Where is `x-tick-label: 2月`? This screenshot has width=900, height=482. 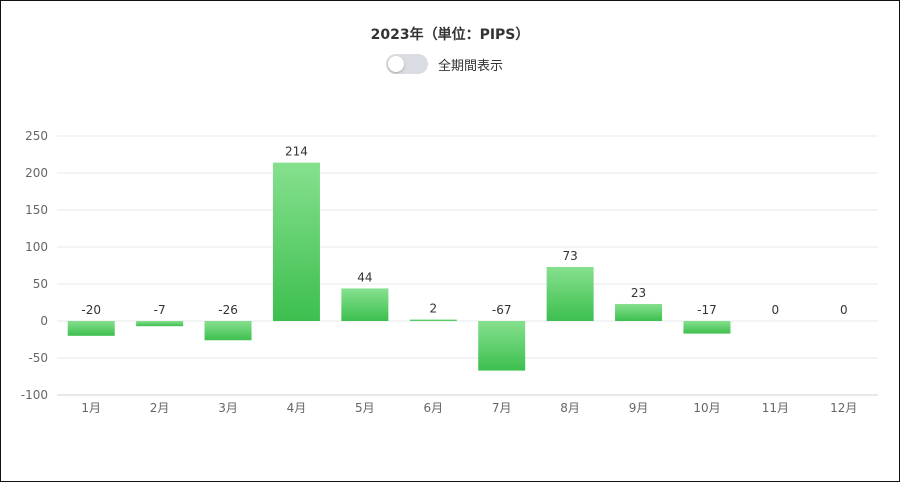 x-tick-label: 2月 is located at coordinates (160, 408).